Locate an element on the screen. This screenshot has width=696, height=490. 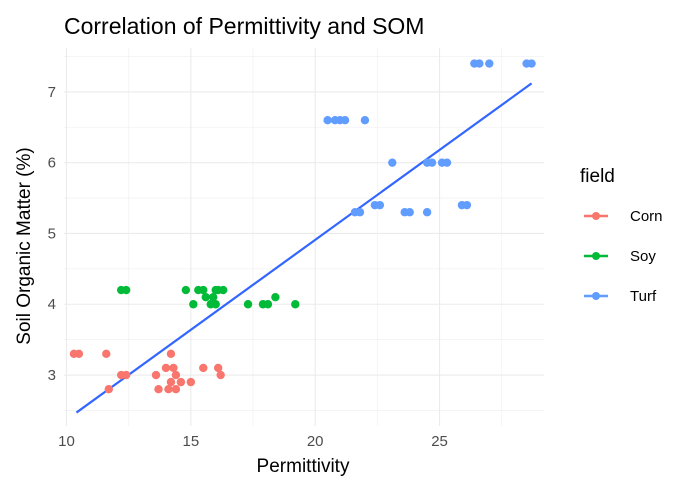
legend-label-corn: Corn is located at coordinates (646, 216).